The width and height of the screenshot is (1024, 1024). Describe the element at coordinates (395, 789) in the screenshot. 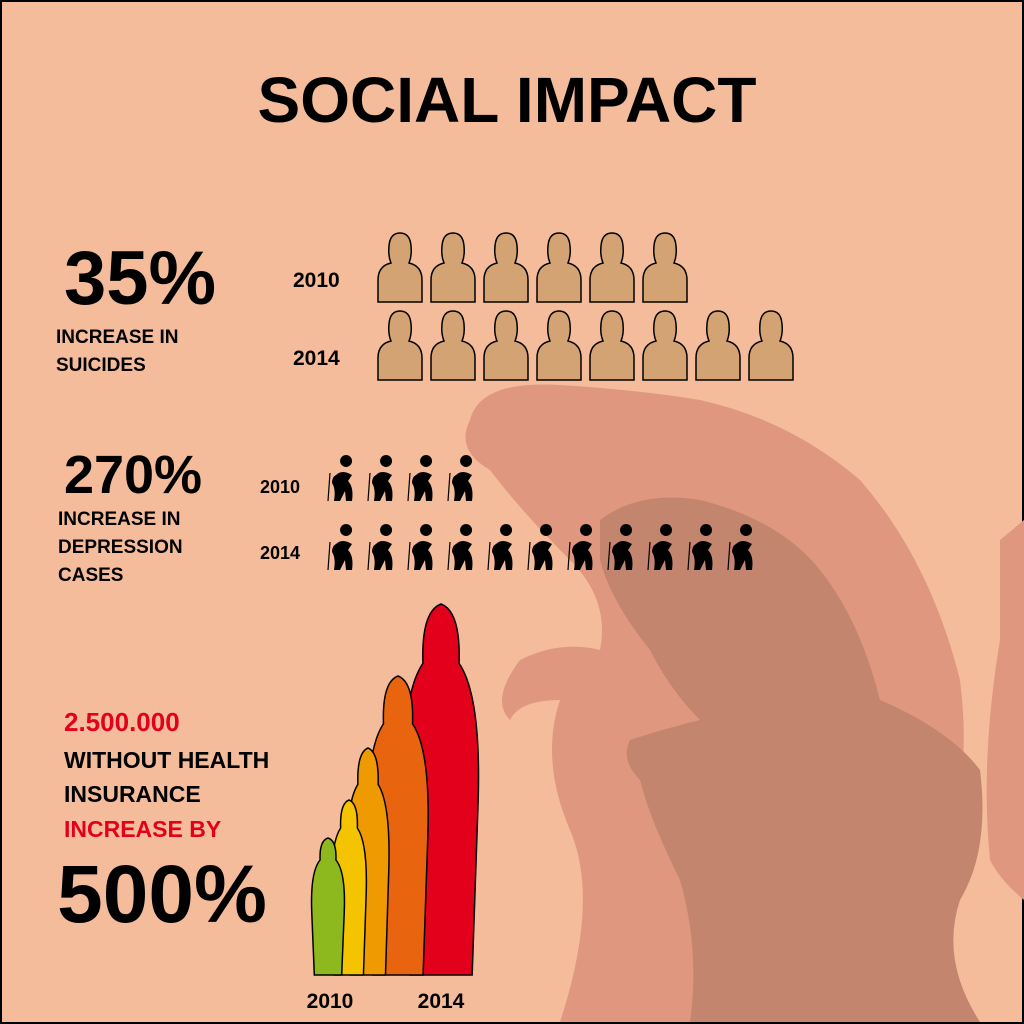

I see `growth-figures` at that location.